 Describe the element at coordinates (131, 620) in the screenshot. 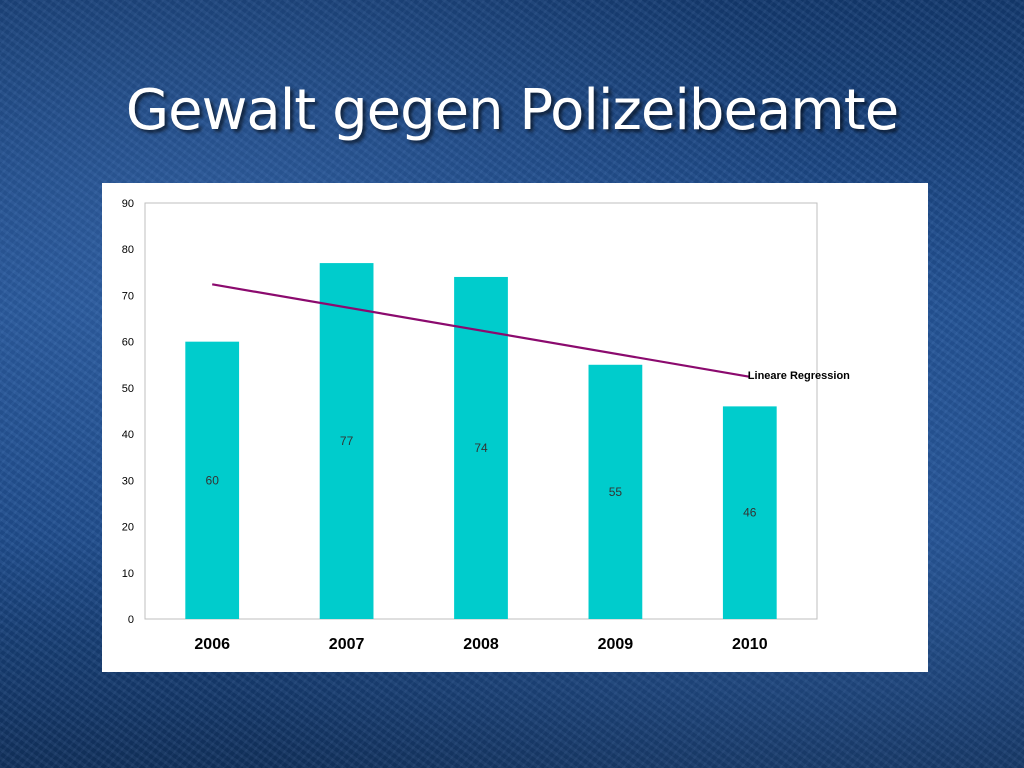

I see `y-tick-label: 0` at that location.